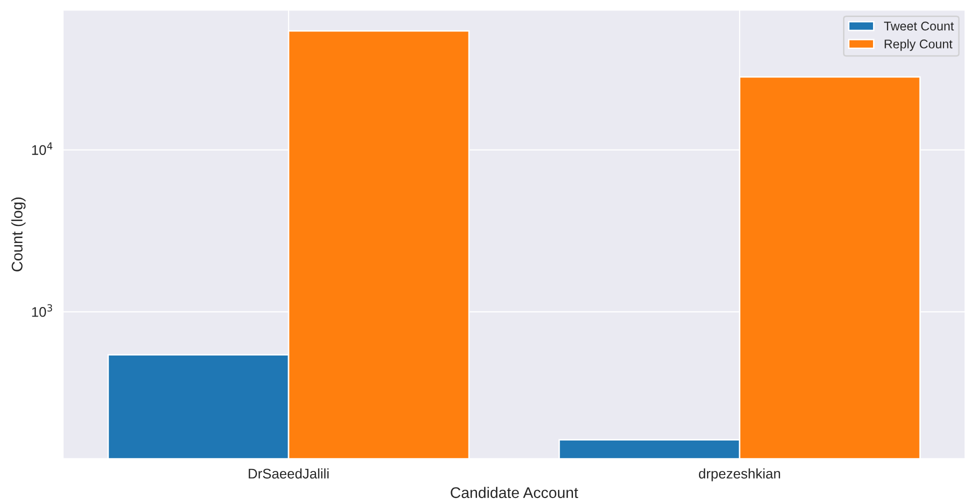 This screenshot has width=970, height=504. Describe the element at coordinates (514, 492) in the screenshot. I see `x-axis-title: Candidate Account` at that location.